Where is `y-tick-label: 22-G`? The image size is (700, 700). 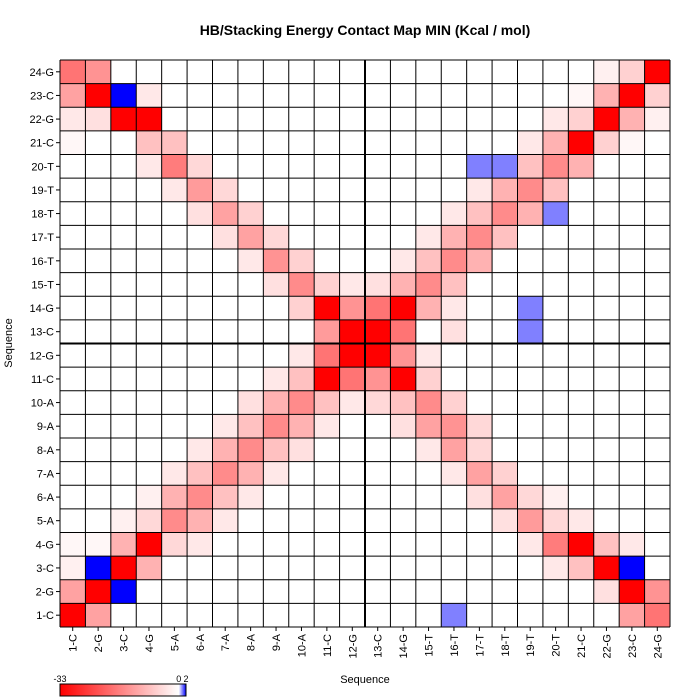 y-tick-label: 22-G is located at coordinates (42, 120).